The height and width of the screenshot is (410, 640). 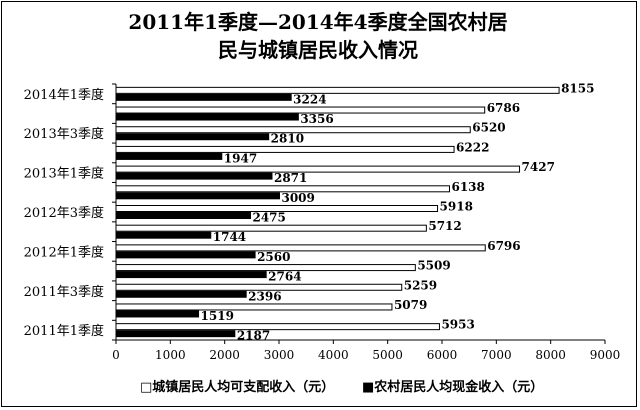 What do you see at coordinates (284, 277) in the screenshot?
I see `data-label-rural: 2764` at bounding box center [284, 277].